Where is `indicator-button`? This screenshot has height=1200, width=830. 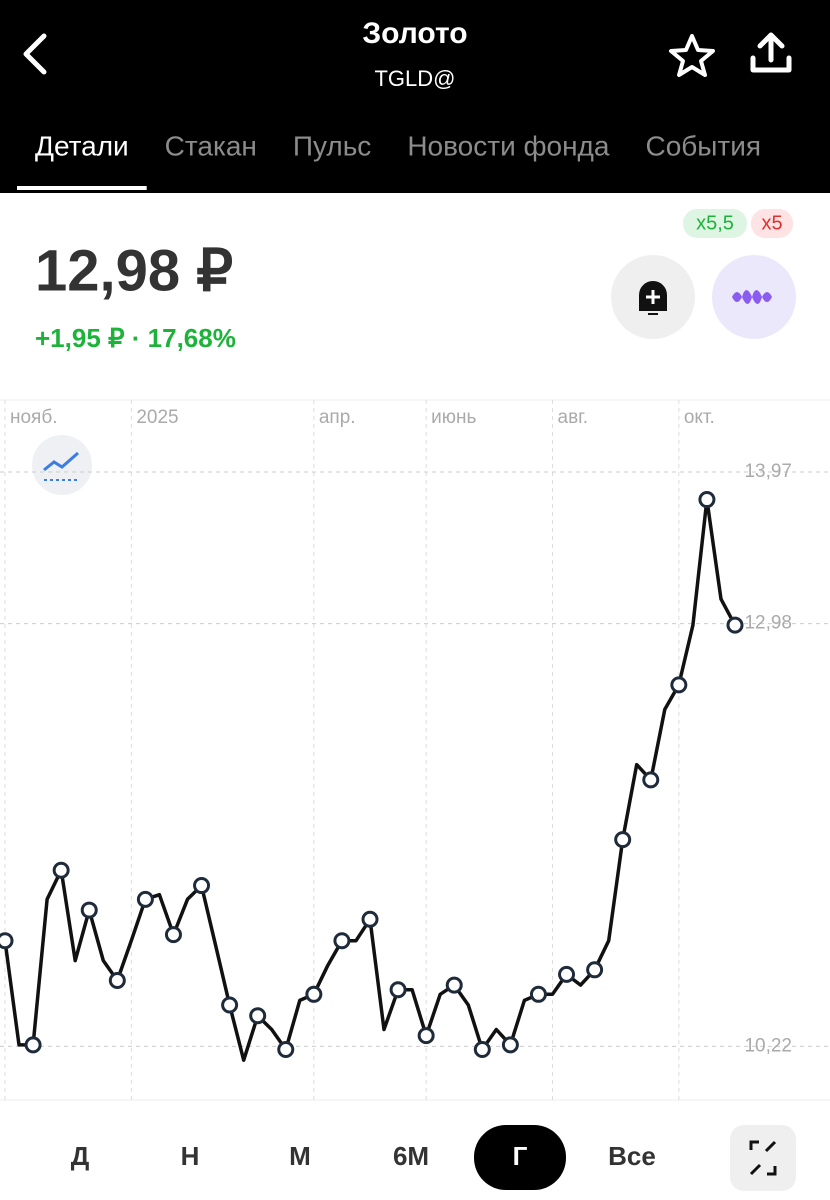 indicator-button is located at coordinates (62, 465).